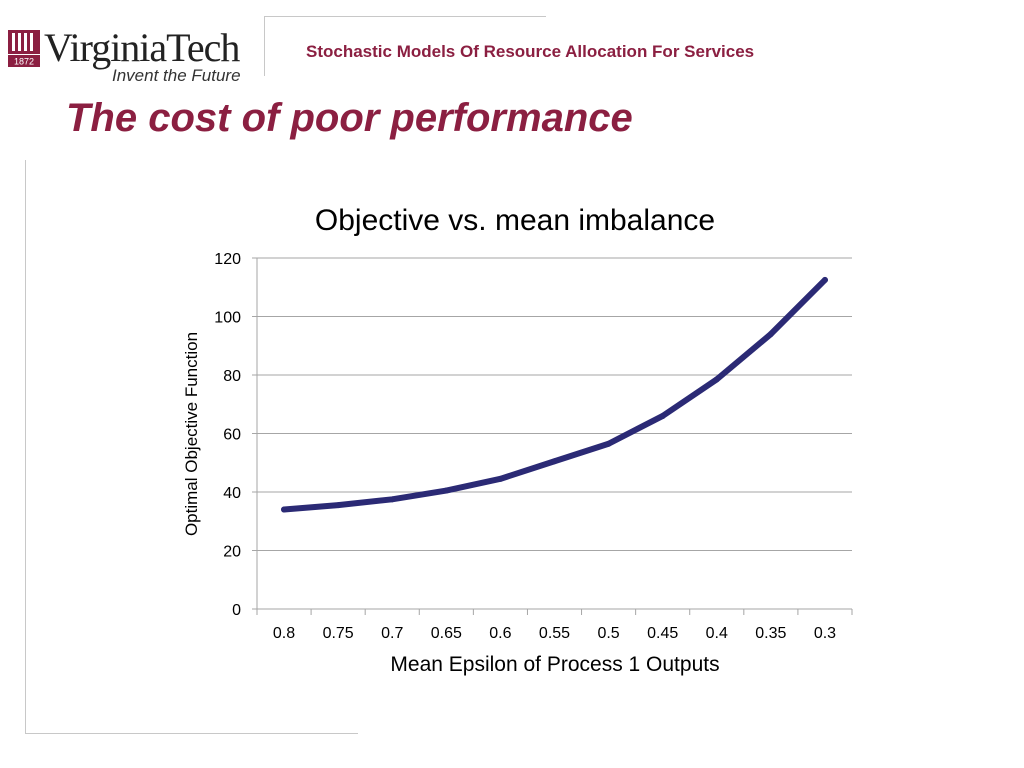  Describe the element at coordinates (554, 633) in the screenshot. I see `x-tick-label: 0.55` at that location.